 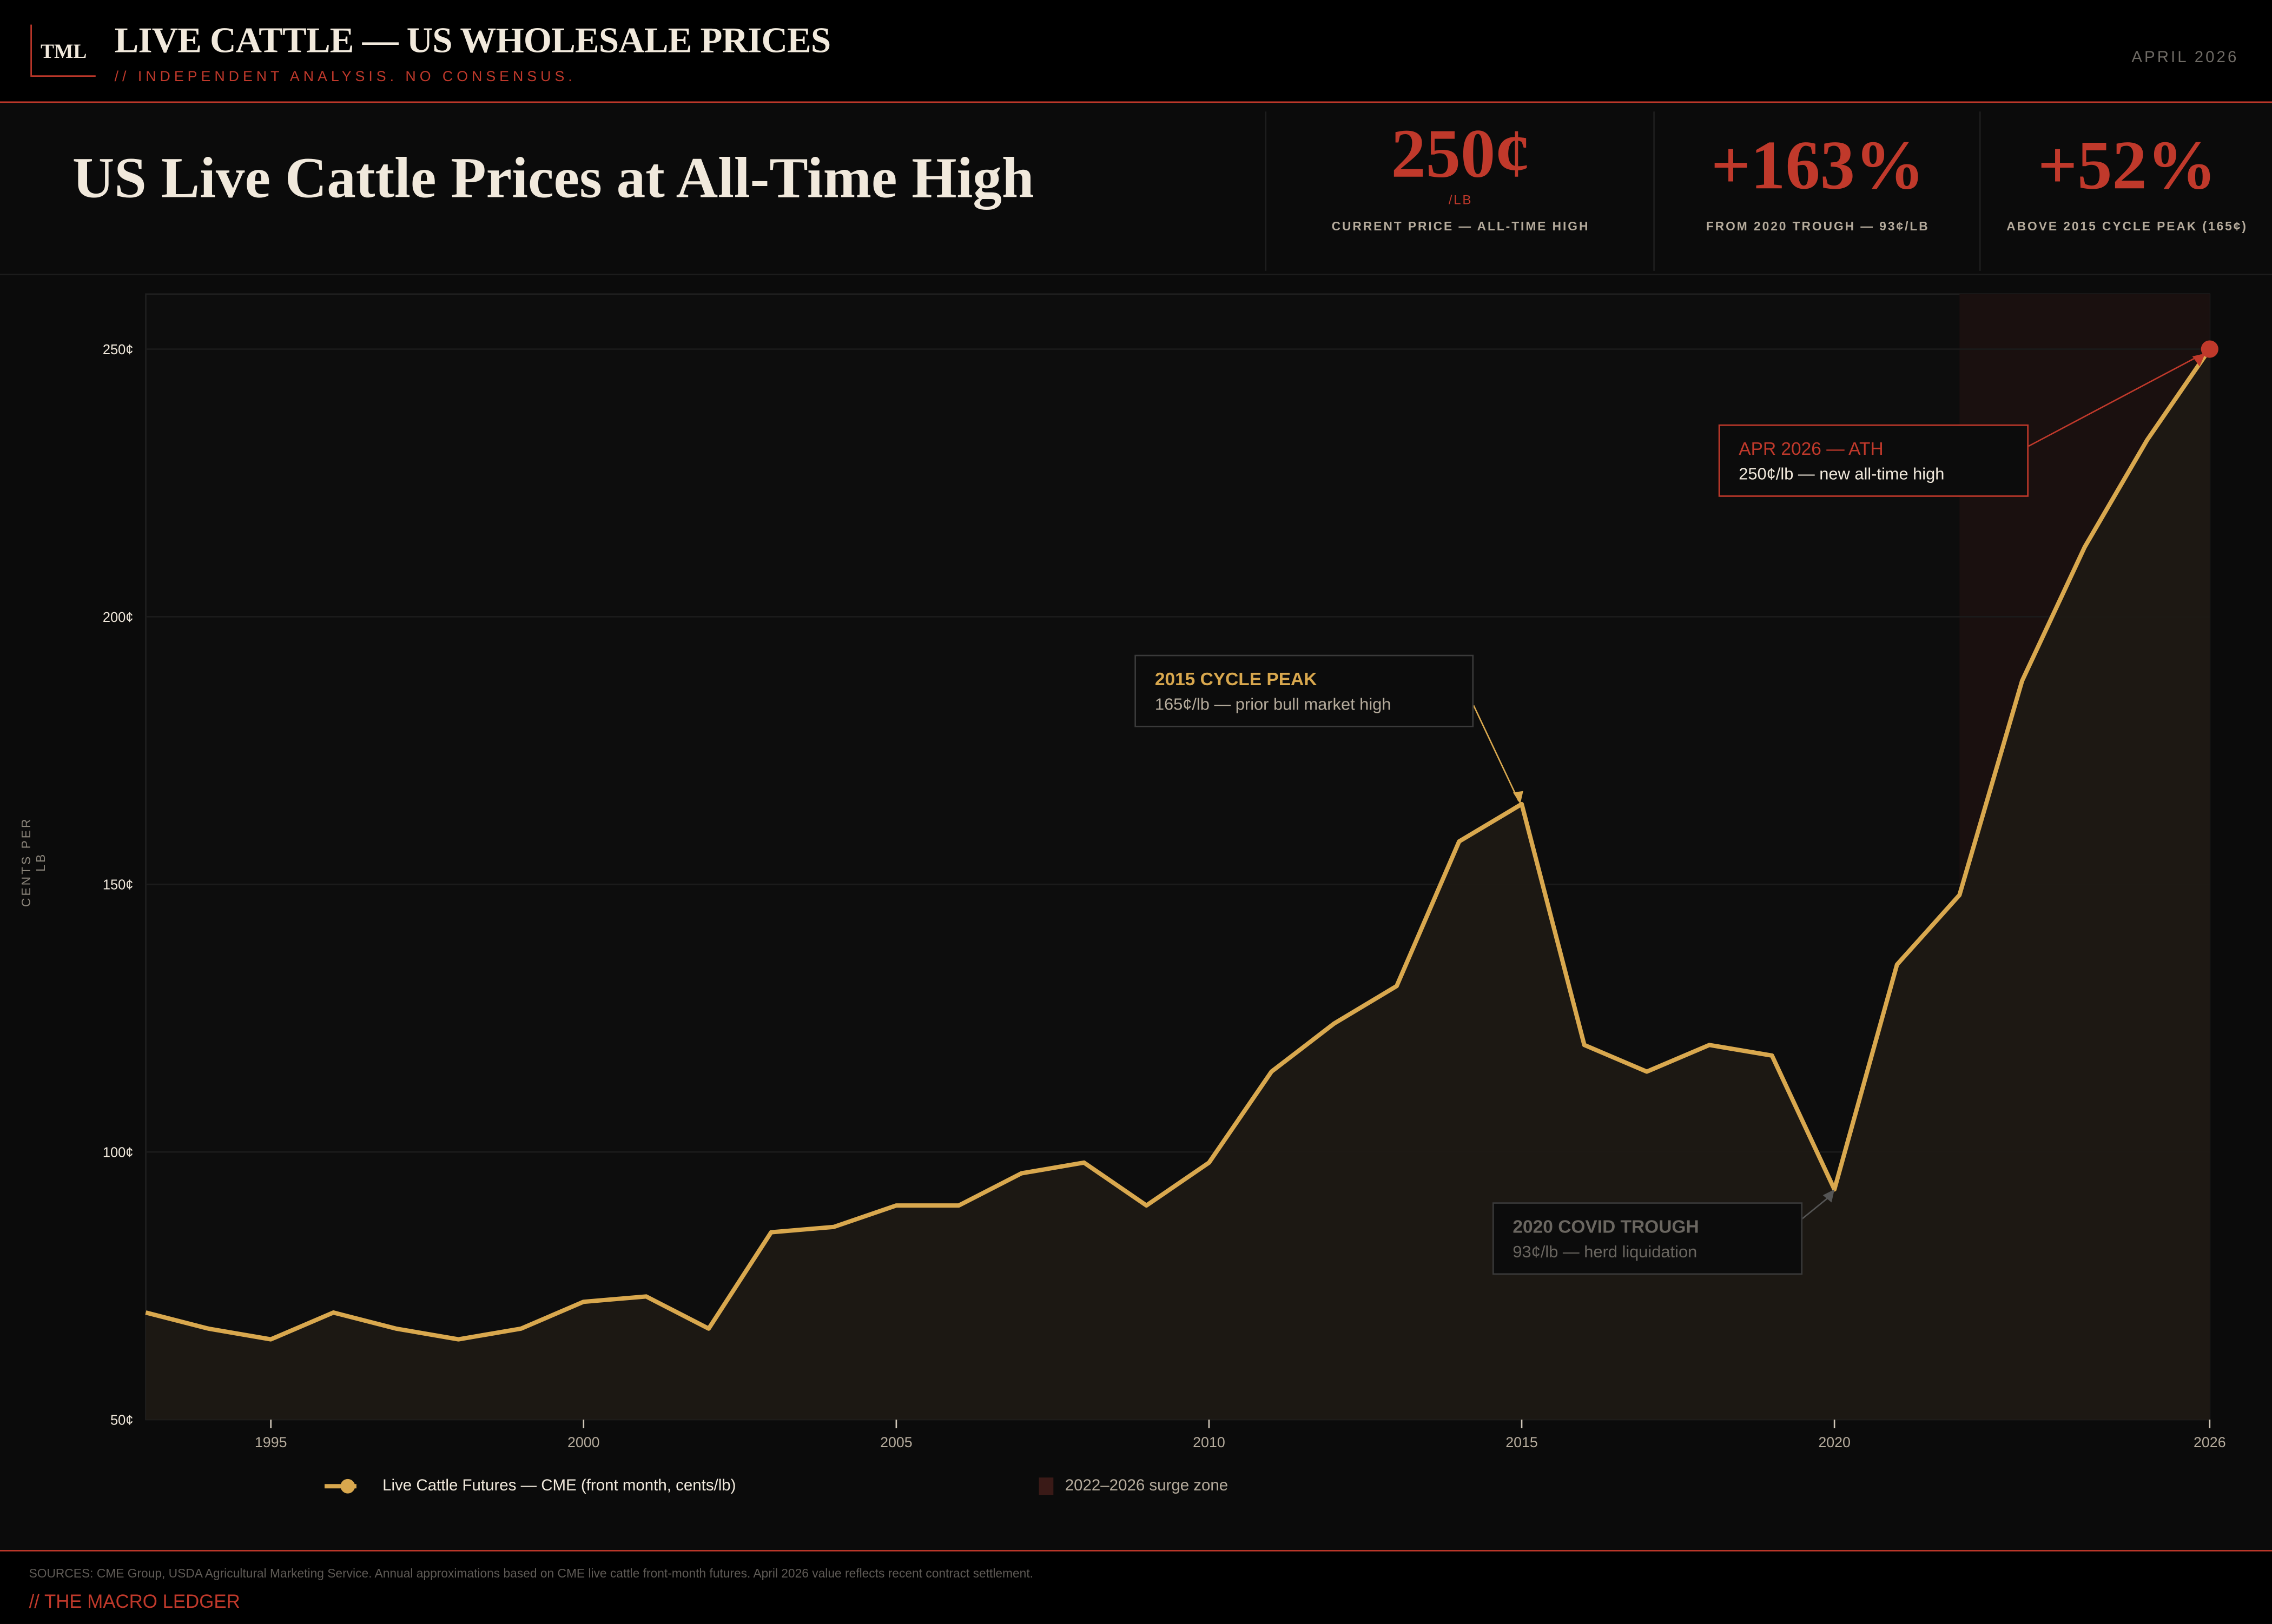 What do you see at coordinates (119, 1153) in the screenshot?
I see `y-tick-label: 100¢` at bounding box center [119, 1153].